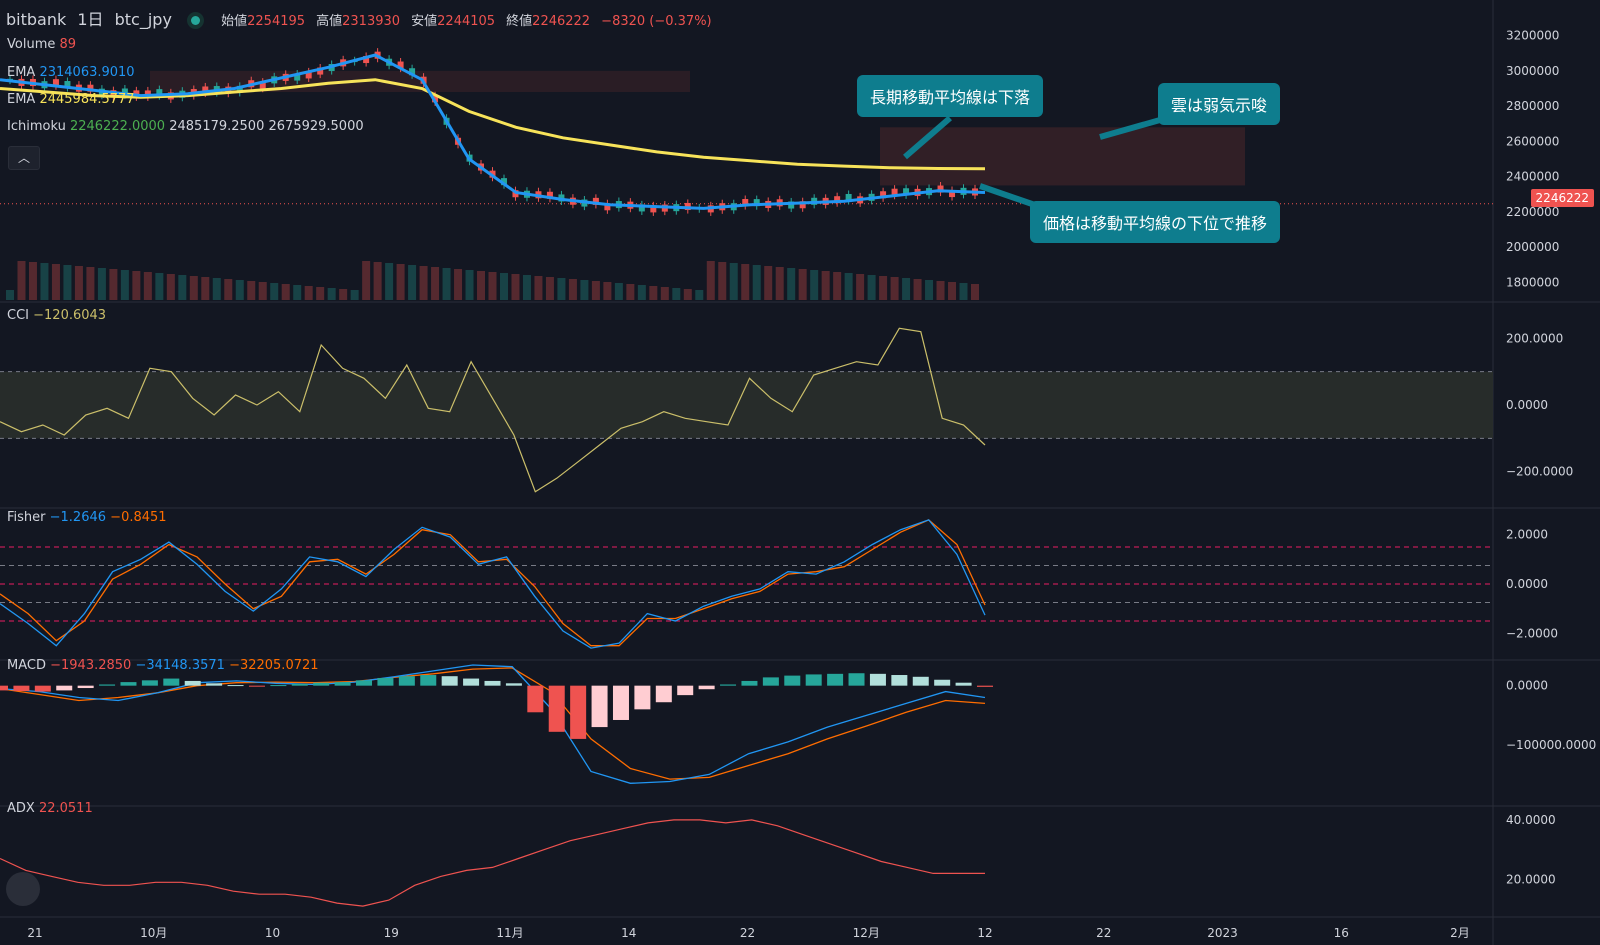 The width and height of the screenshot is (1600, 945). I want to click on x-tick-label: 2023, so click(1222, 933).